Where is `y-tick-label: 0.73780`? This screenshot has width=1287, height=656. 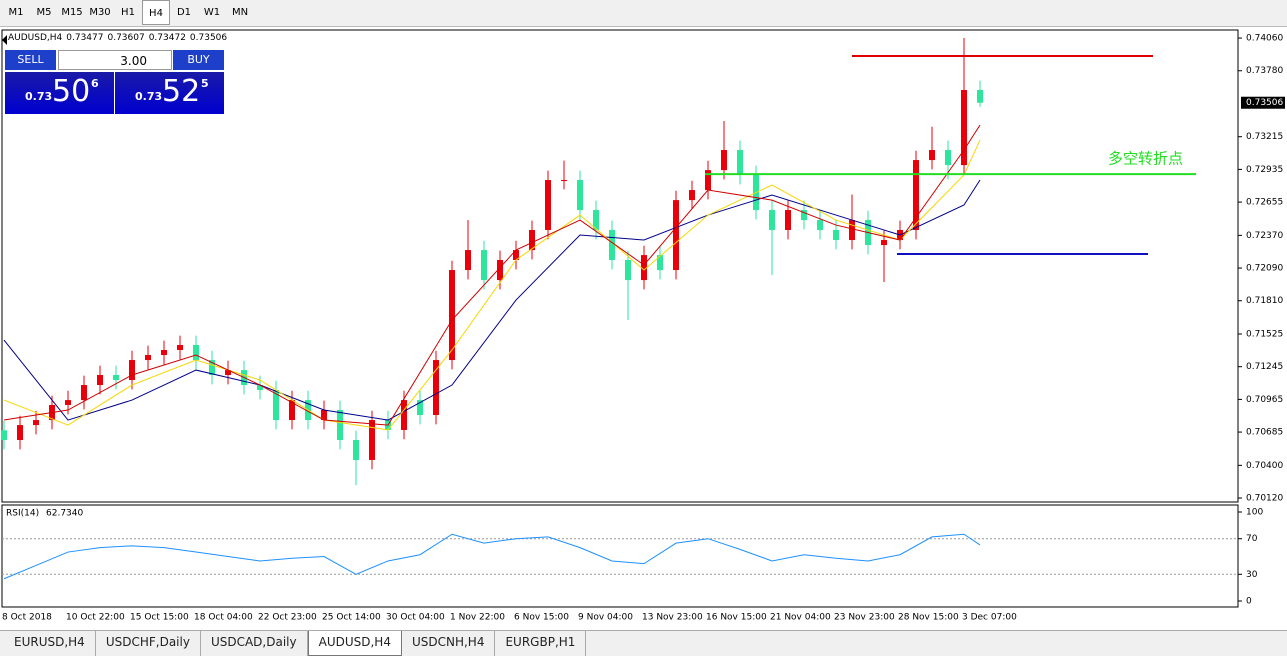 y-tick-label: 0.73780 is located at coordinates (1264, 71).